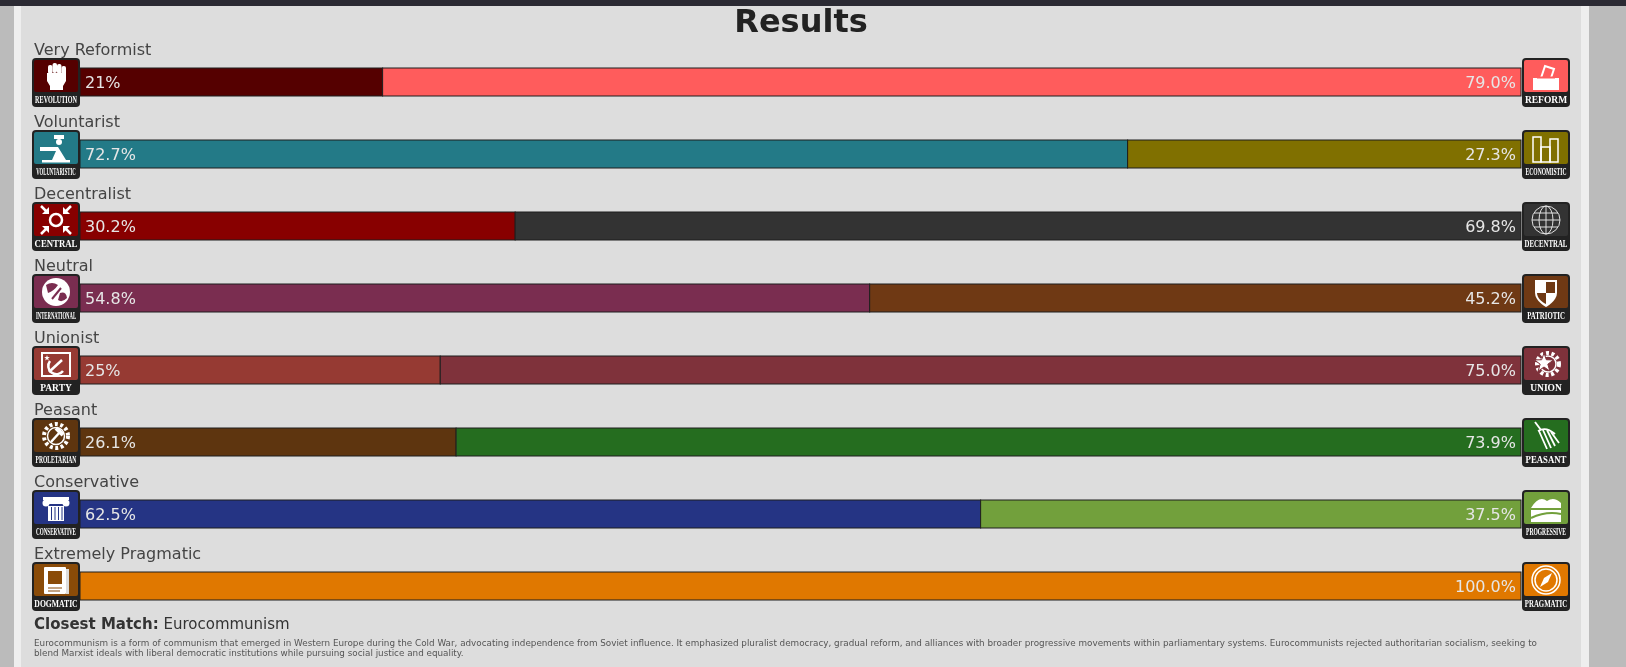  What do you see at coordinates (56, 388) in the screenshot?
I see `text: PARTY` at bounding box center [56, 388].